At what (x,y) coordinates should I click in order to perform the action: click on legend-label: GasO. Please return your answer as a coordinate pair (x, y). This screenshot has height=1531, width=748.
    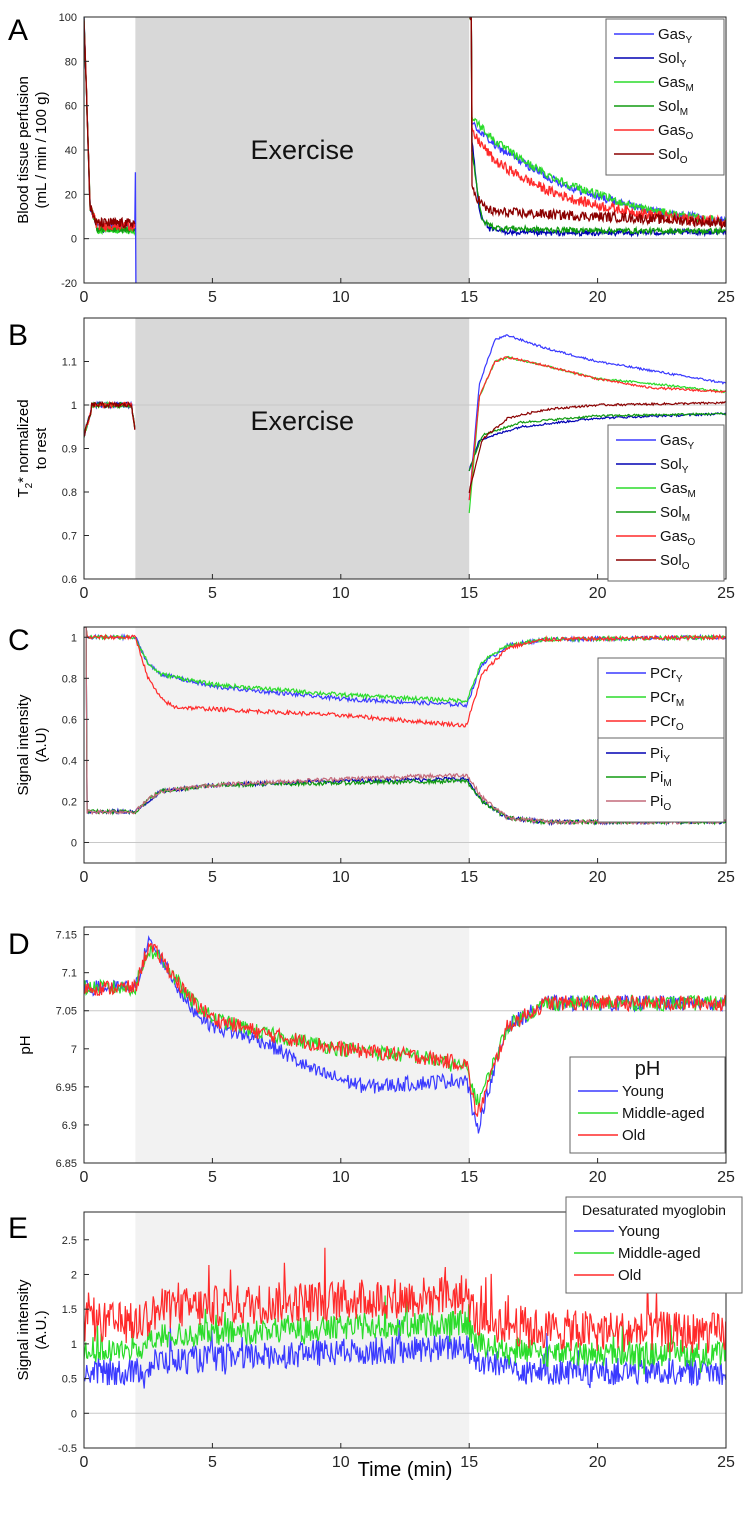
    Looking at the image, I should click on (678, 538).